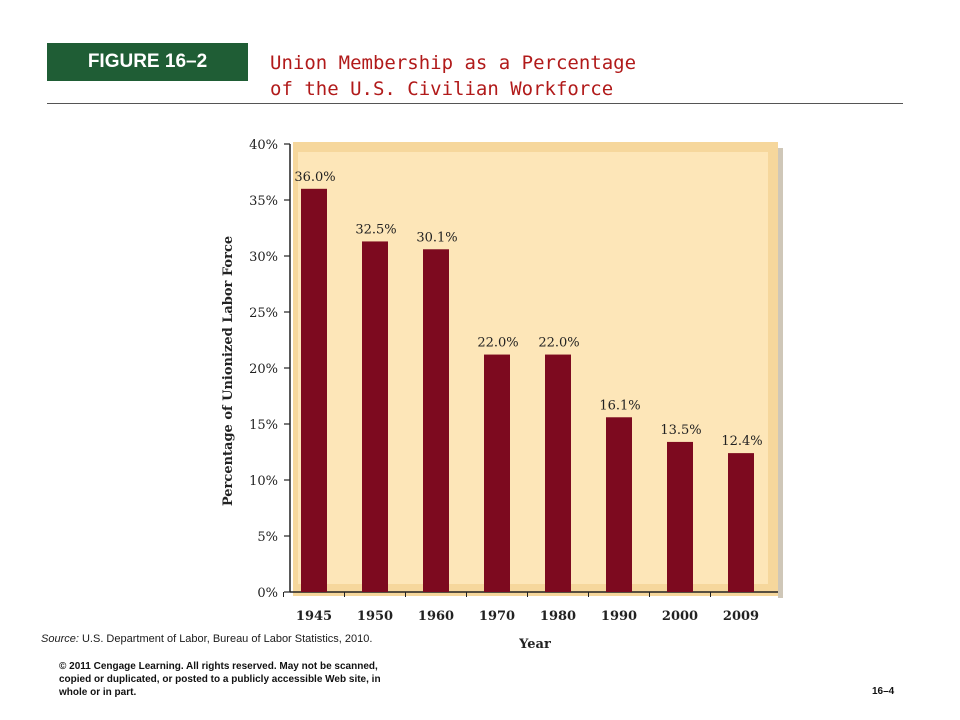 The height and width of the screenshot is (720, 960). What do you see at coordinates (883, 691) in the screenshot?
I see `page-number: 16–4` at bounding box center [883, 691].